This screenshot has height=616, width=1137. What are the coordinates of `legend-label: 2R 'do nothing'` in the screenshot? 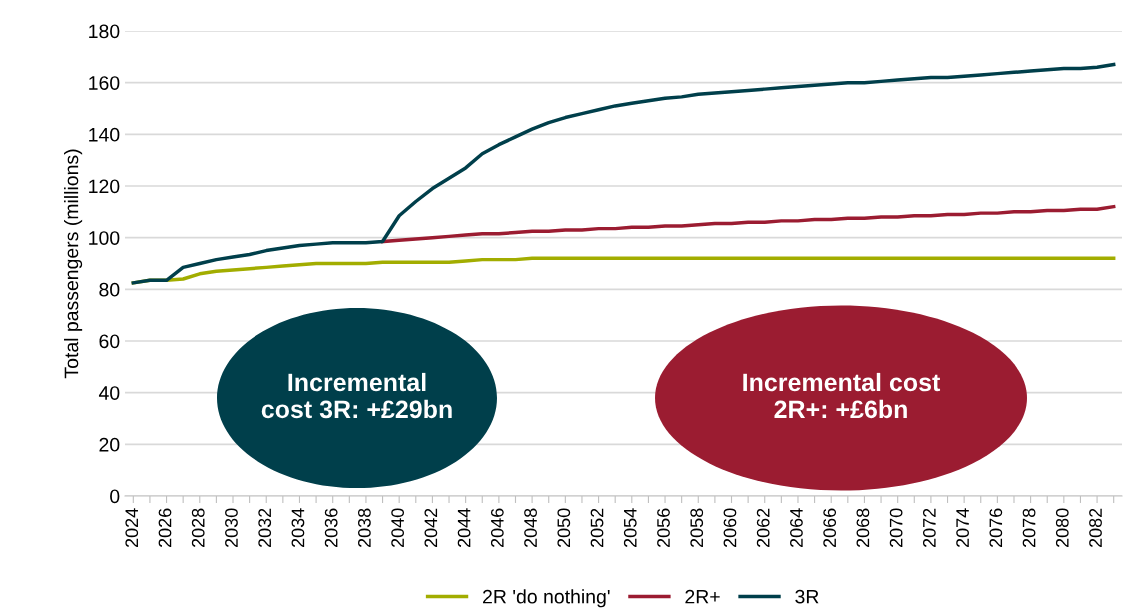 It's located at (546, 598).